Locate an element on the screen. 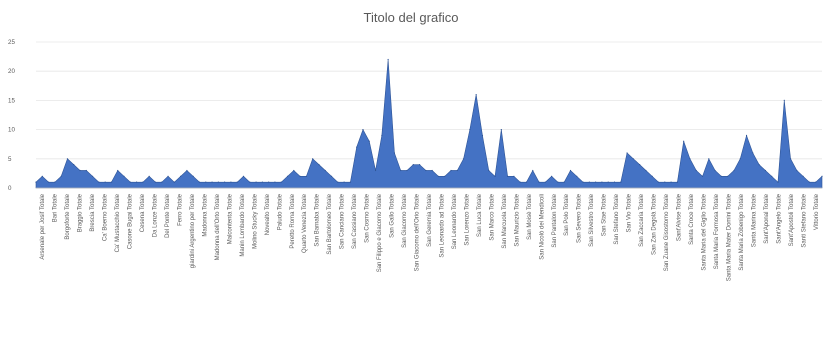 The height and width of the screenshot is (359, 826). x-category-label: San Moisè Totale is located at coordinates (530, 216).